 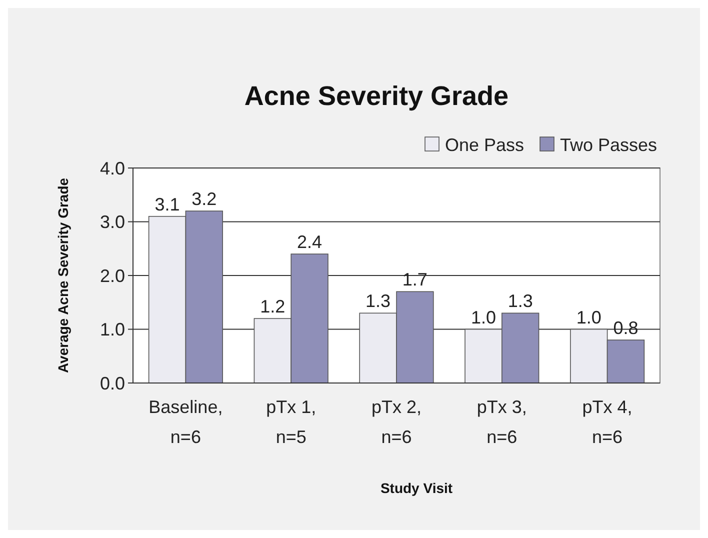 What do you see at coordinates (63, 276) in the screenshot?
I see `y-axis-title: Average Acne Severity Grade` at bounding box center [63, 276].